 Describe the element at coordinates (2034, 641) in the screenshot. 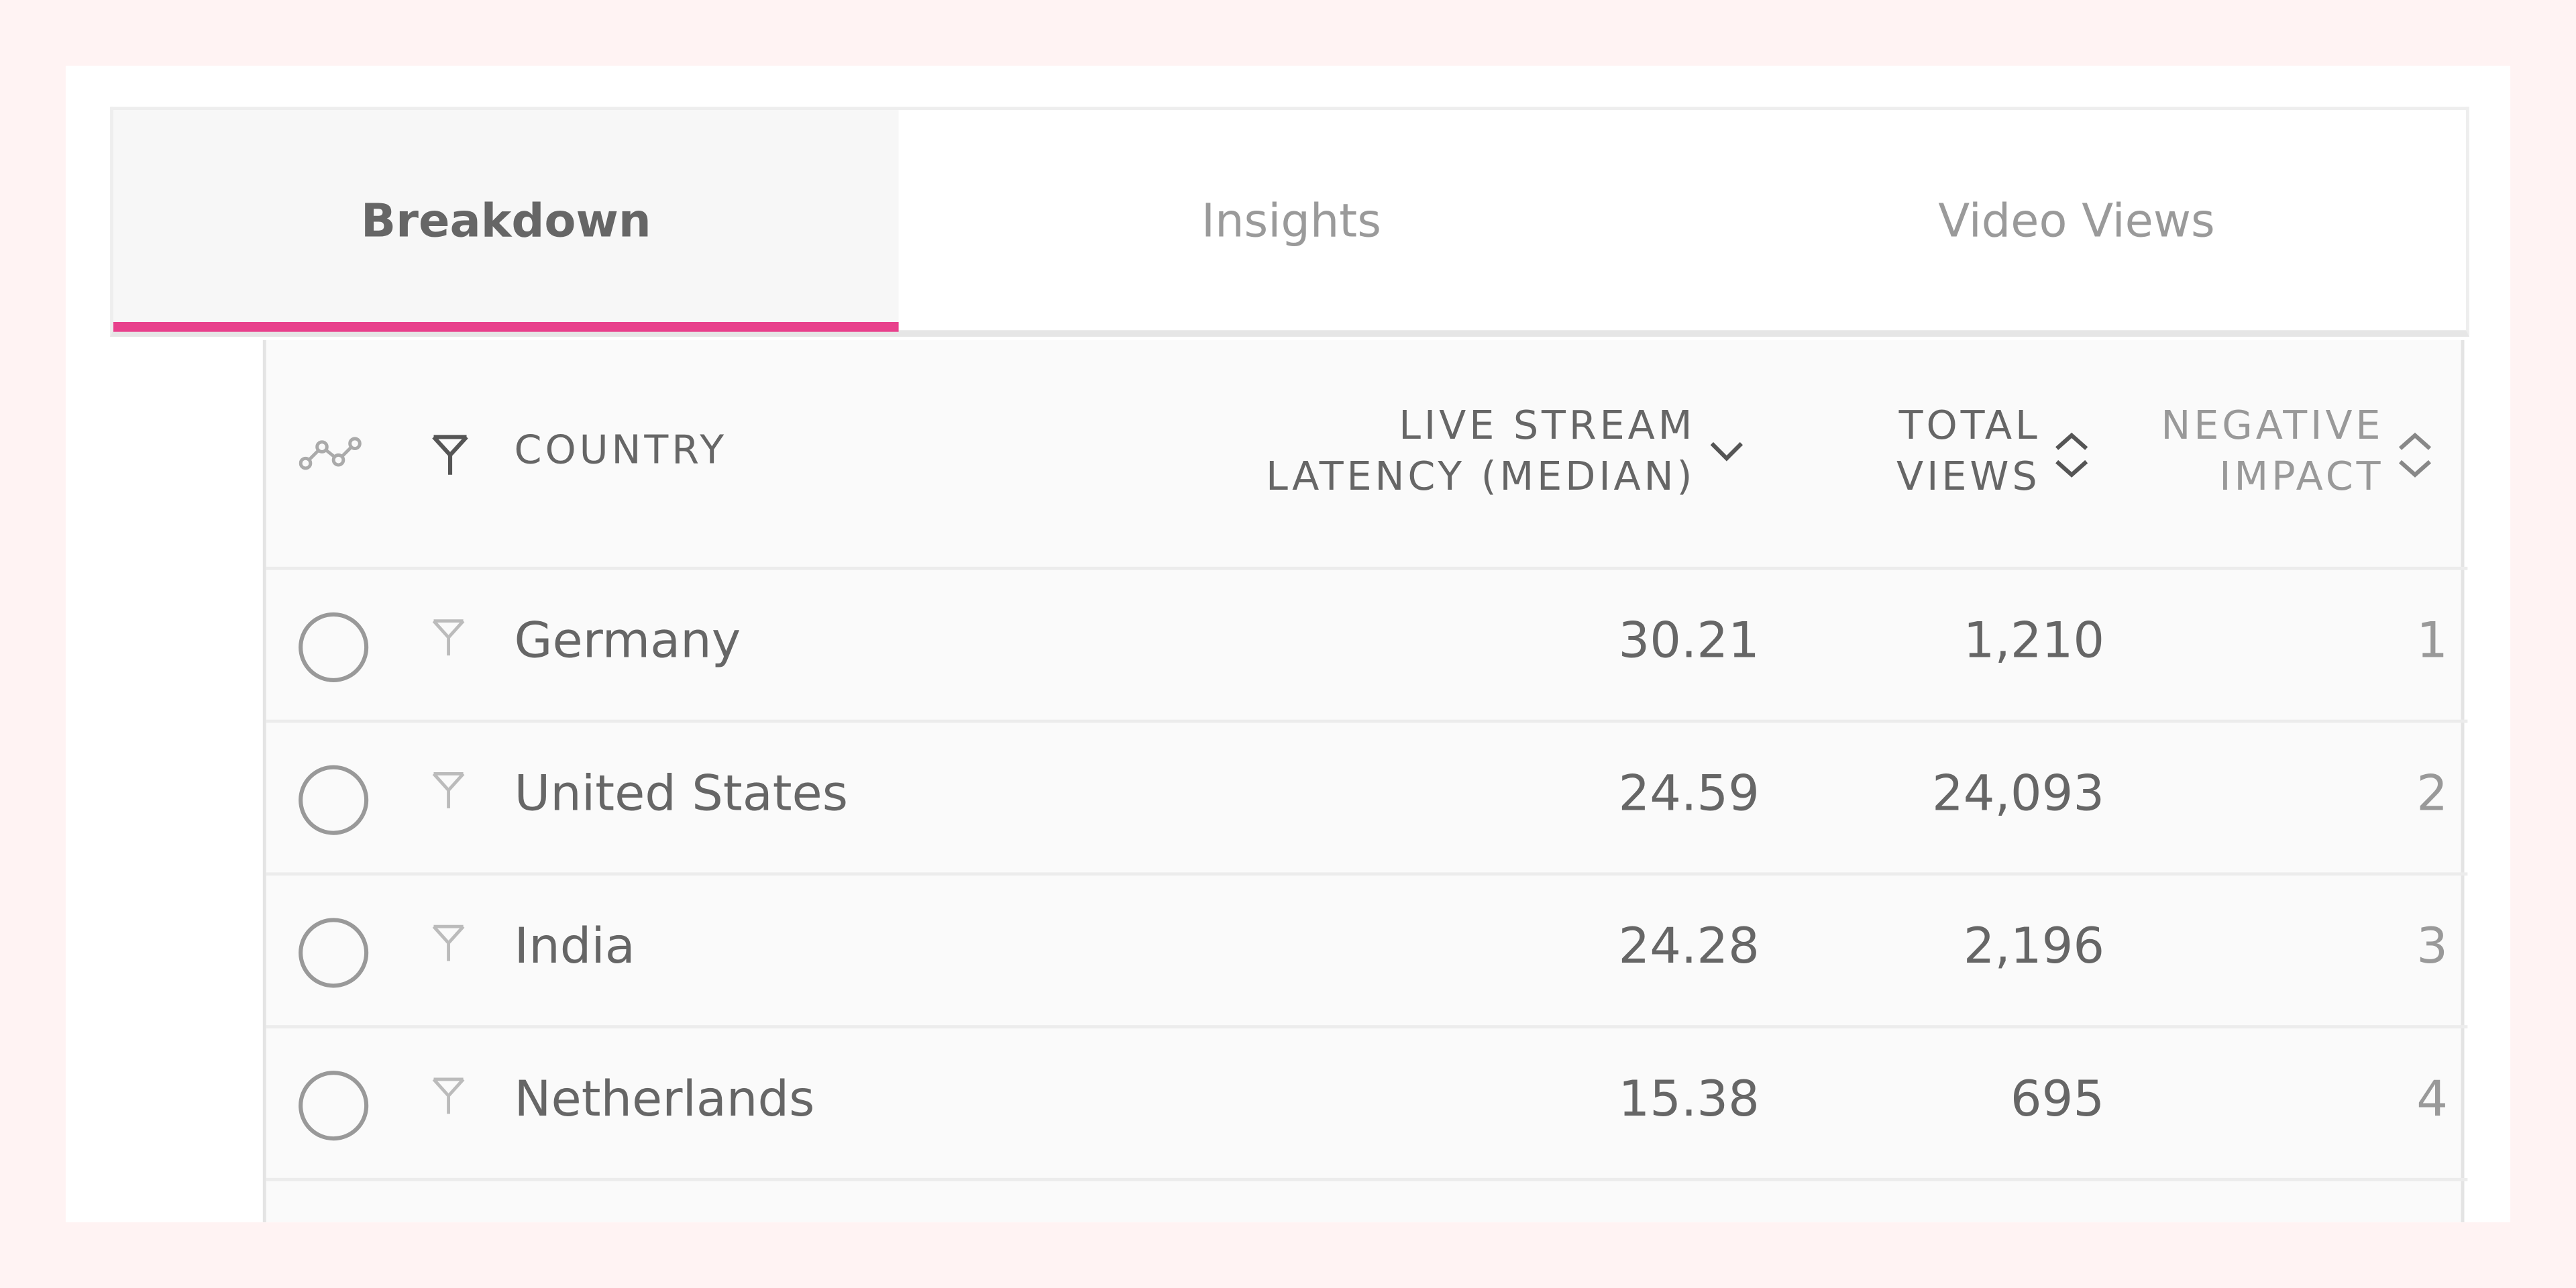

I see `views-cell: 1,210` at that location.